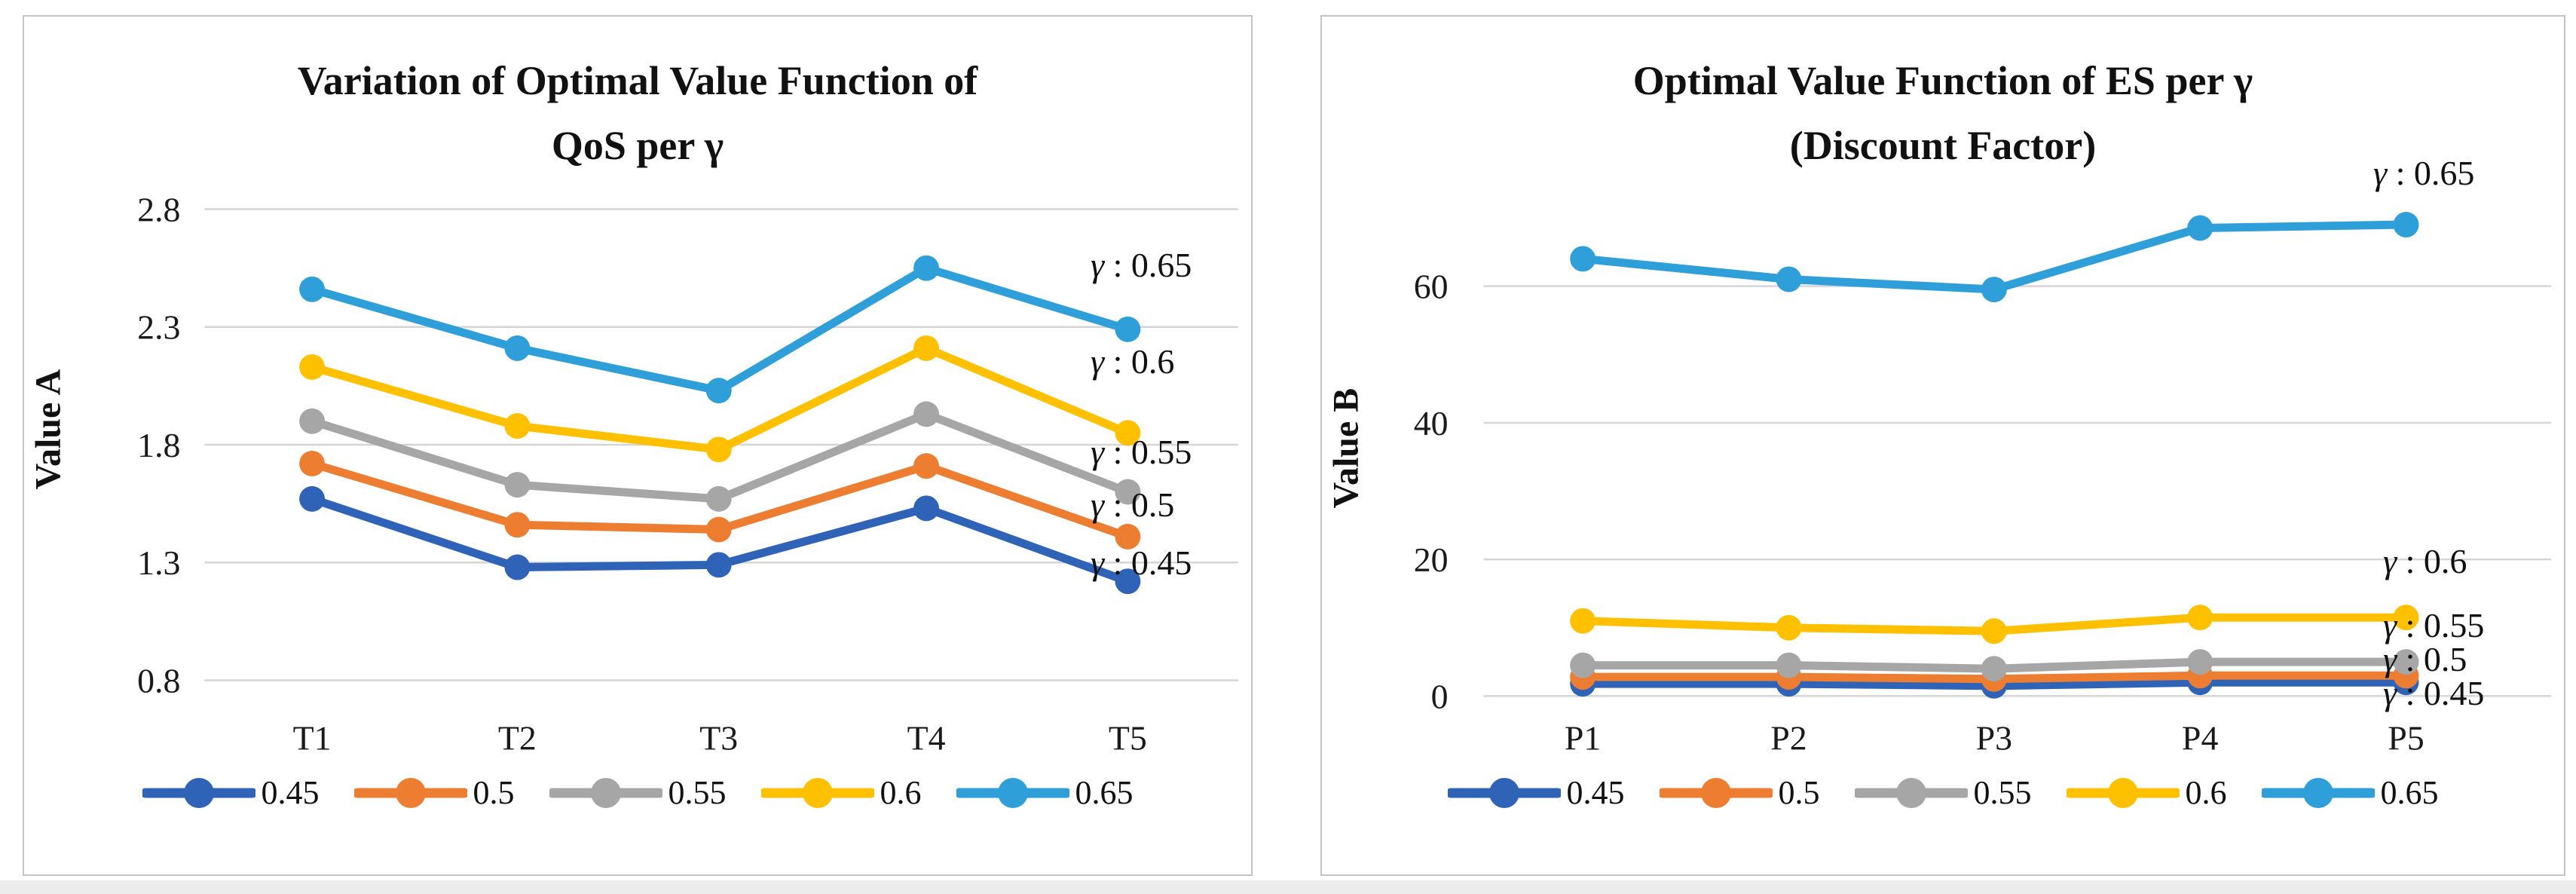 Image resolution: width=2576 pixels, height=894 pixels. Describe the element at coordinates (718, 449) in the screenshot. I see `data-point-T3-0.6` at that location.